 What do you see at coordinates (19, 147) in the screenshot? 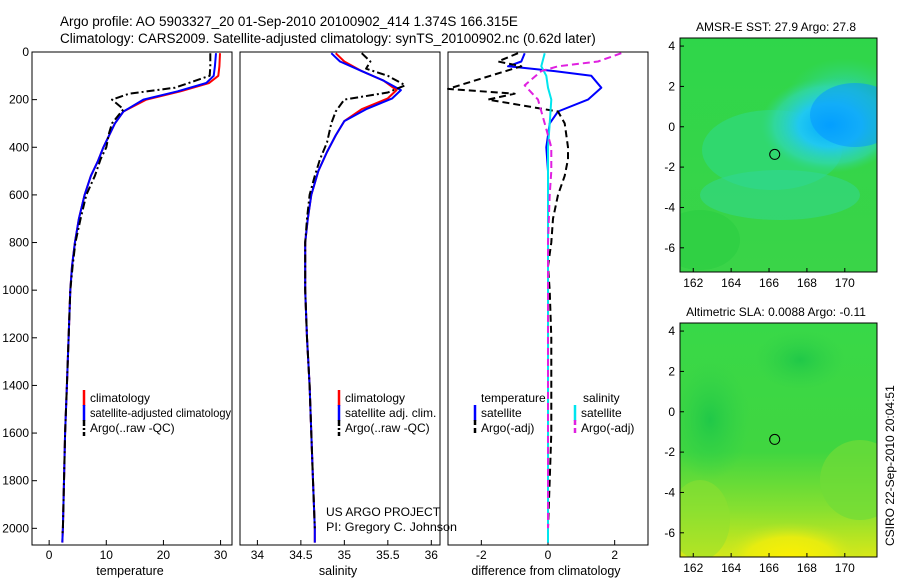
I see `y-tick-label: 400` at bounding box center [19, 147].